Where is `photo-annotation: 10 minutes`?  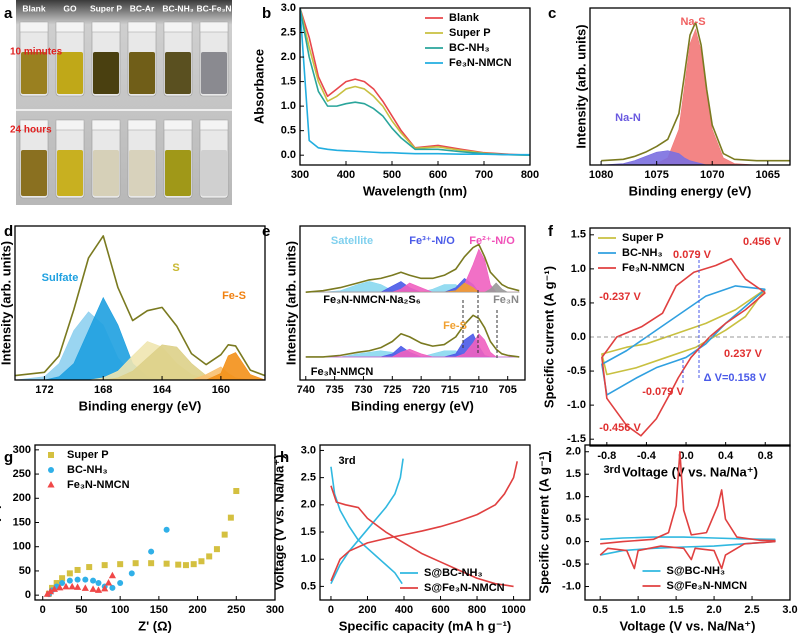 photo-annotation: 10 minutes is located at coordinates (36, 52).